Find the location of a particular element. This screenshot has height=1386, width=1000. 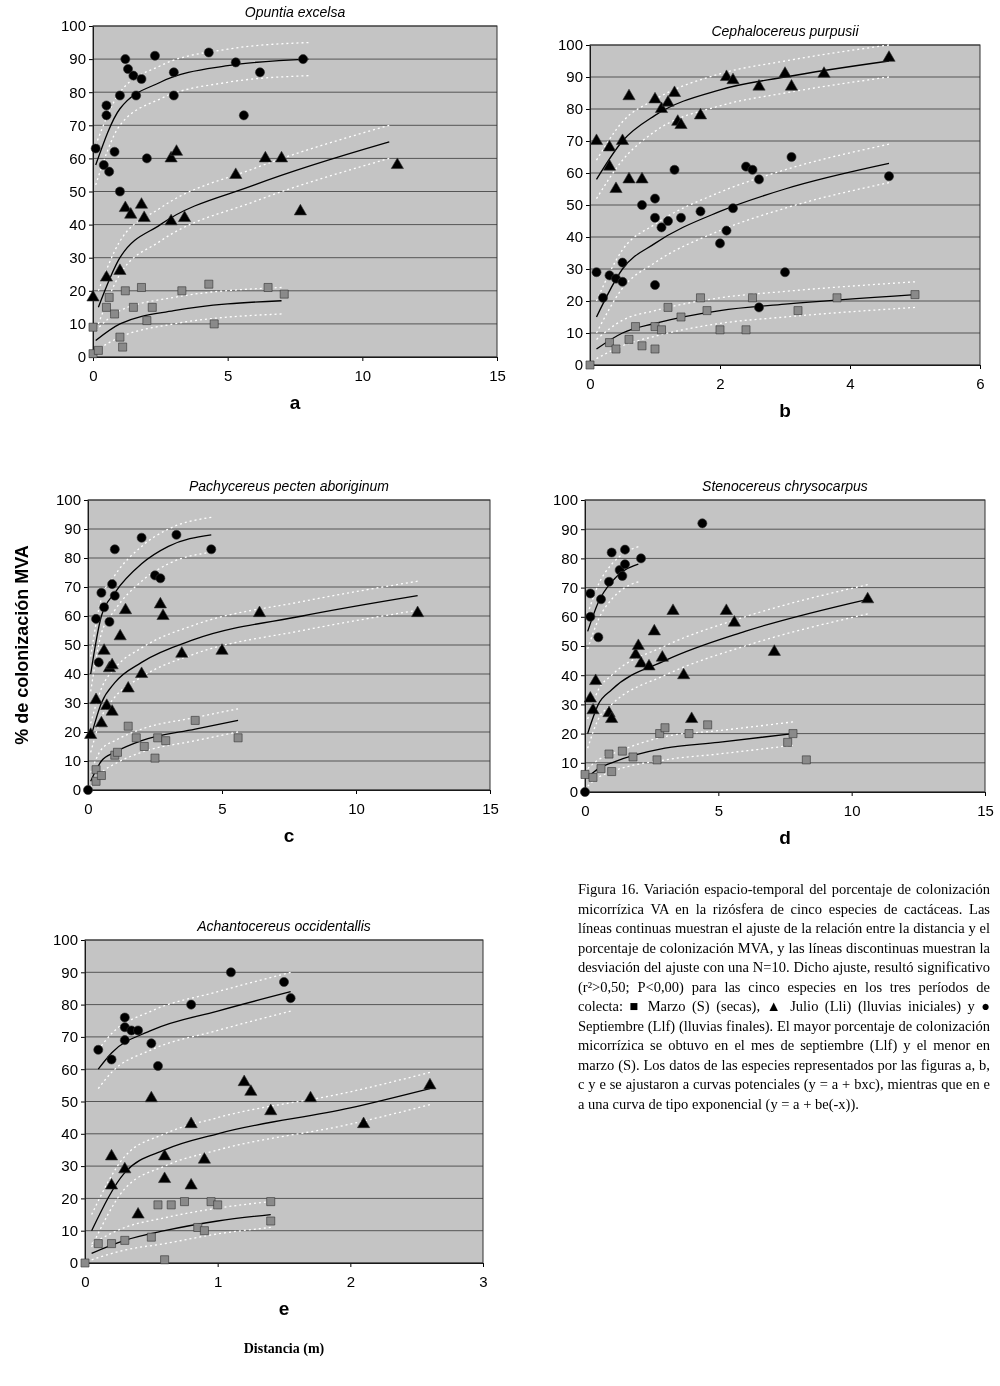

chart-title: Achantocereus occidentallis is located at coordinates (283, 926).